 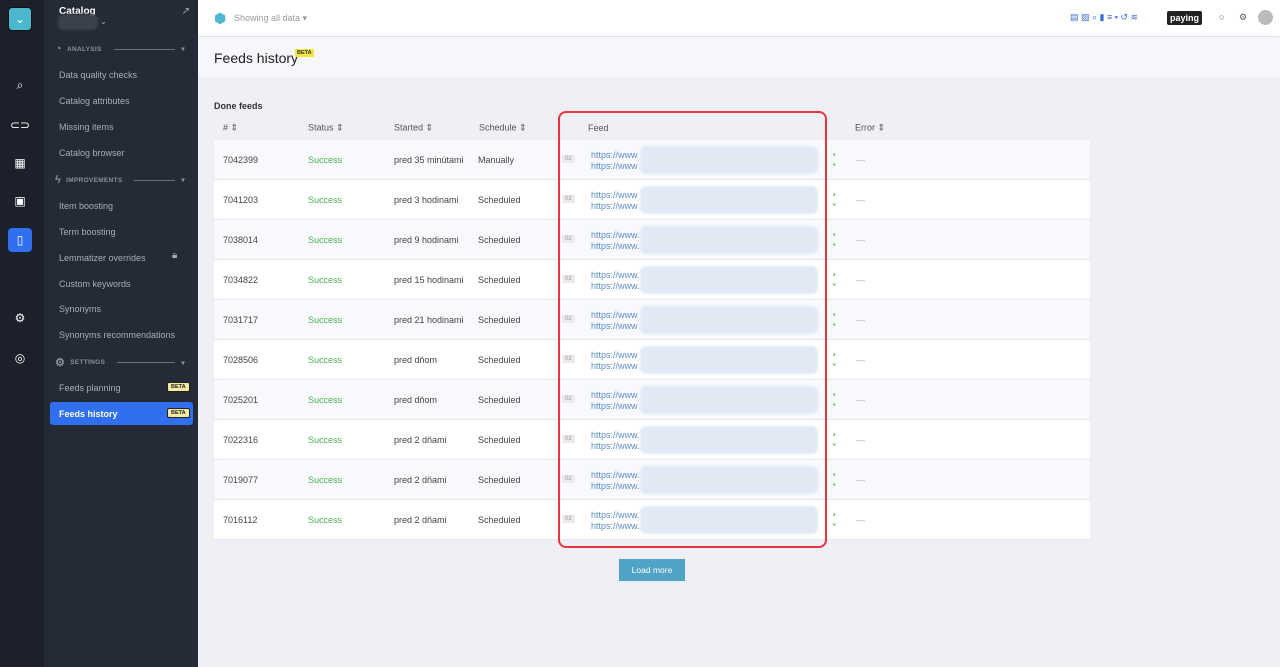 What do you see at coordinates (20, 84) in the screenshot?
I see `search-icon: ⌕` at bounding box center [20, 84].